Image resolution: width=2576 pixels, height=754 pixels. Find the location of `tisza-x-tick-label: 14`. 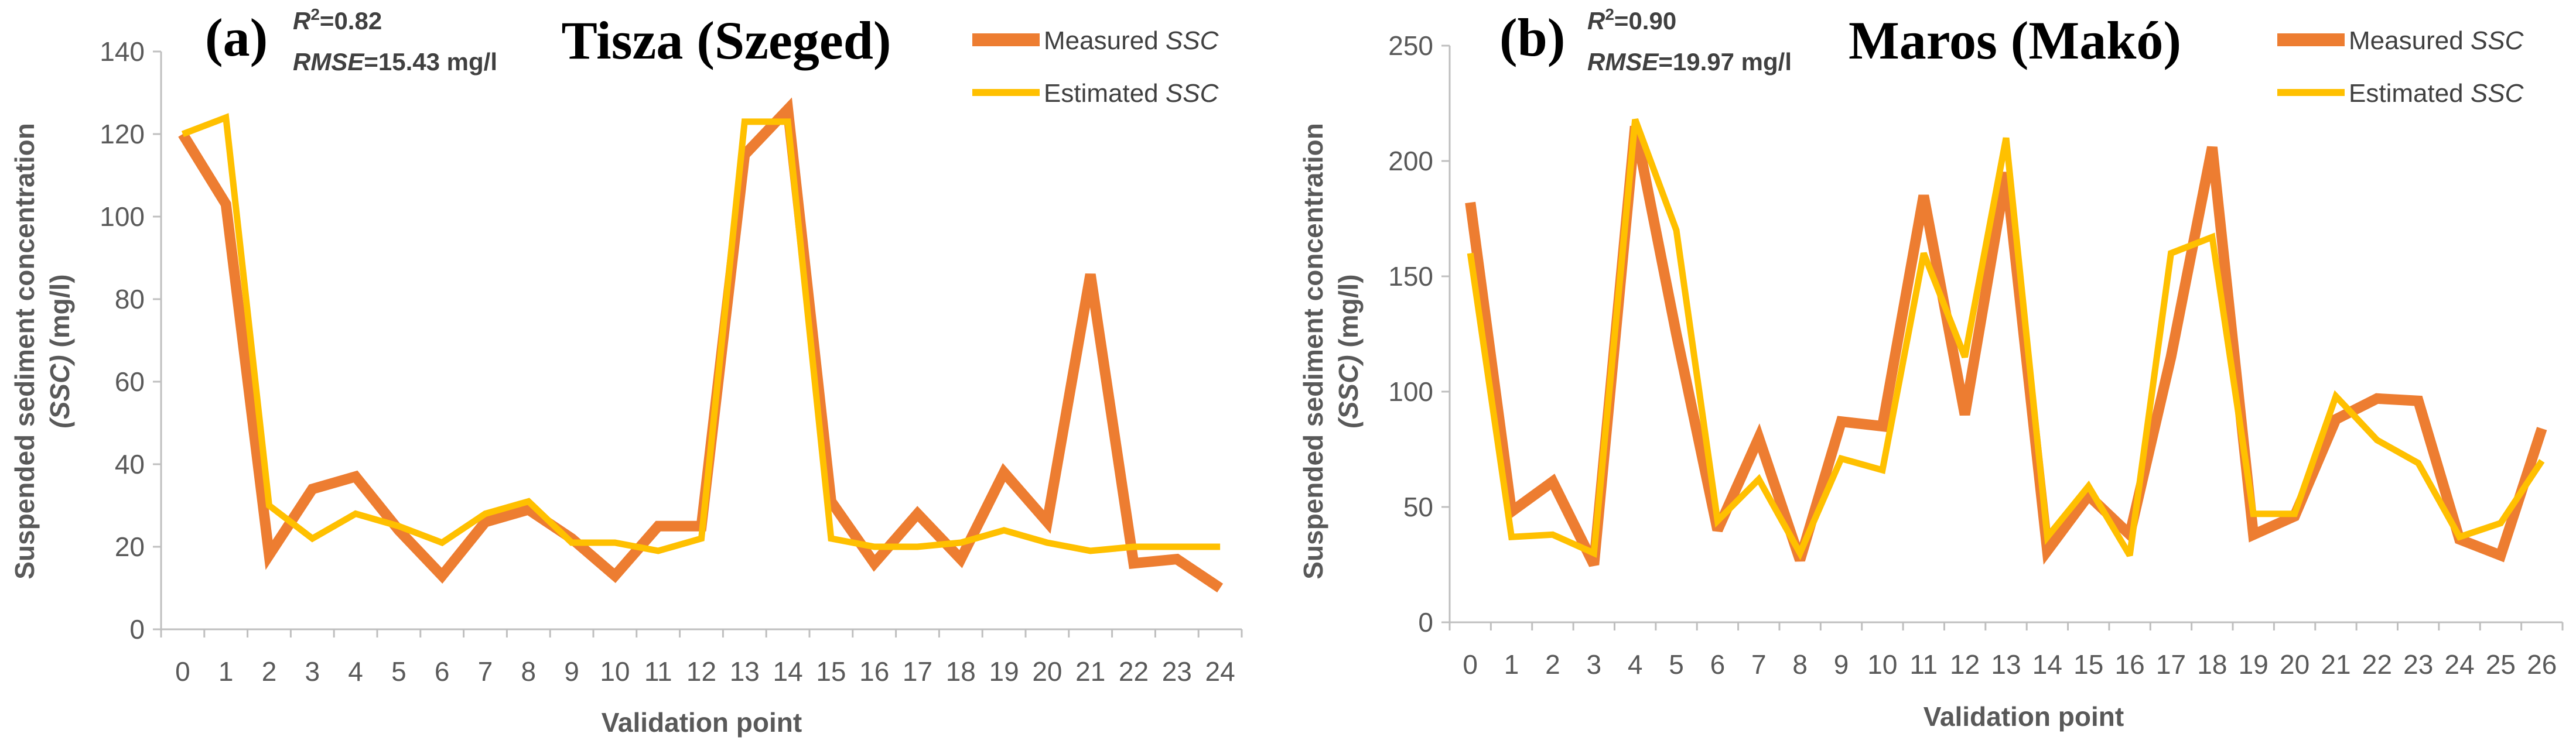

tisza-x-tick-label: 14 is located at coordinates (788, 671).